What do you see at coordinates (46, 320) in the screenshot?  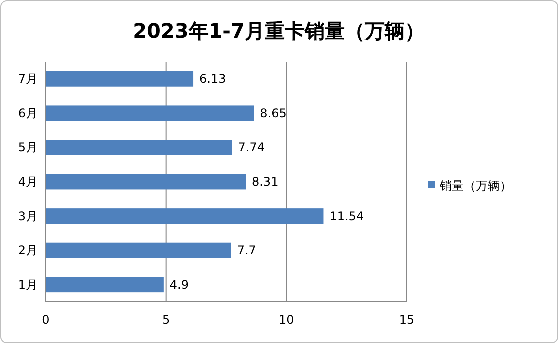 I see `x-tick-label: 0` at bounding box center [46, 320].